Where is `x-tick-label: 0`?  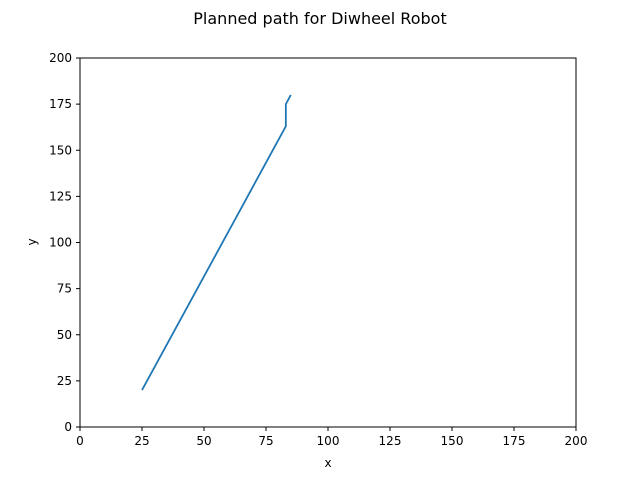
x-tick-label: 0 is located at coordinates (80, 441).